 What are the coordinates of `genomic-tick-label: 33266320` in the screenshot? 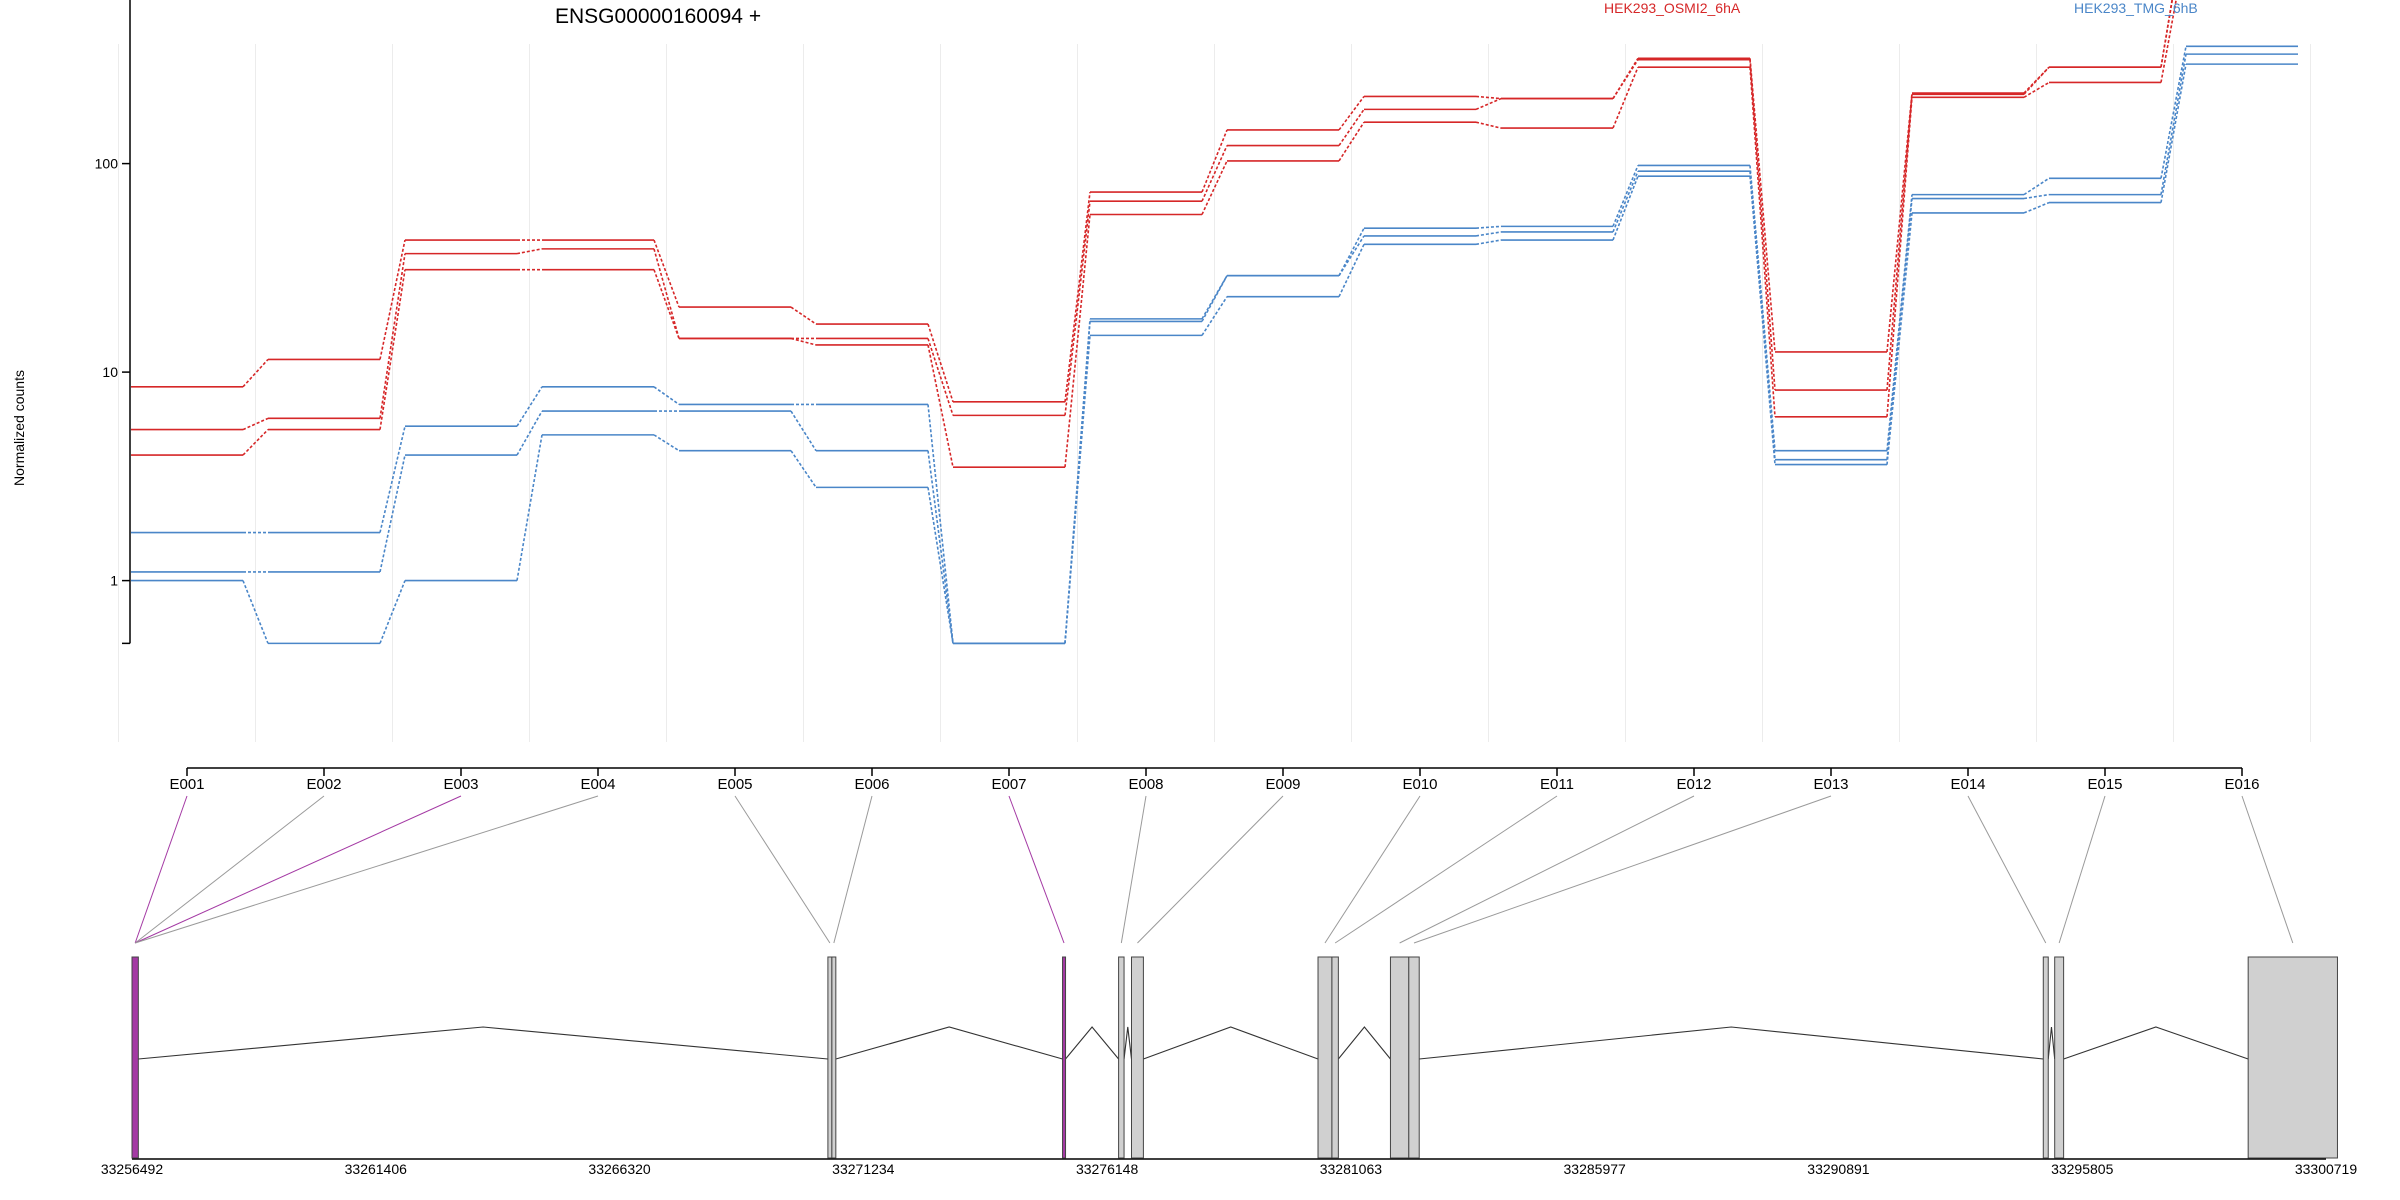 It's located at (619, 1169).